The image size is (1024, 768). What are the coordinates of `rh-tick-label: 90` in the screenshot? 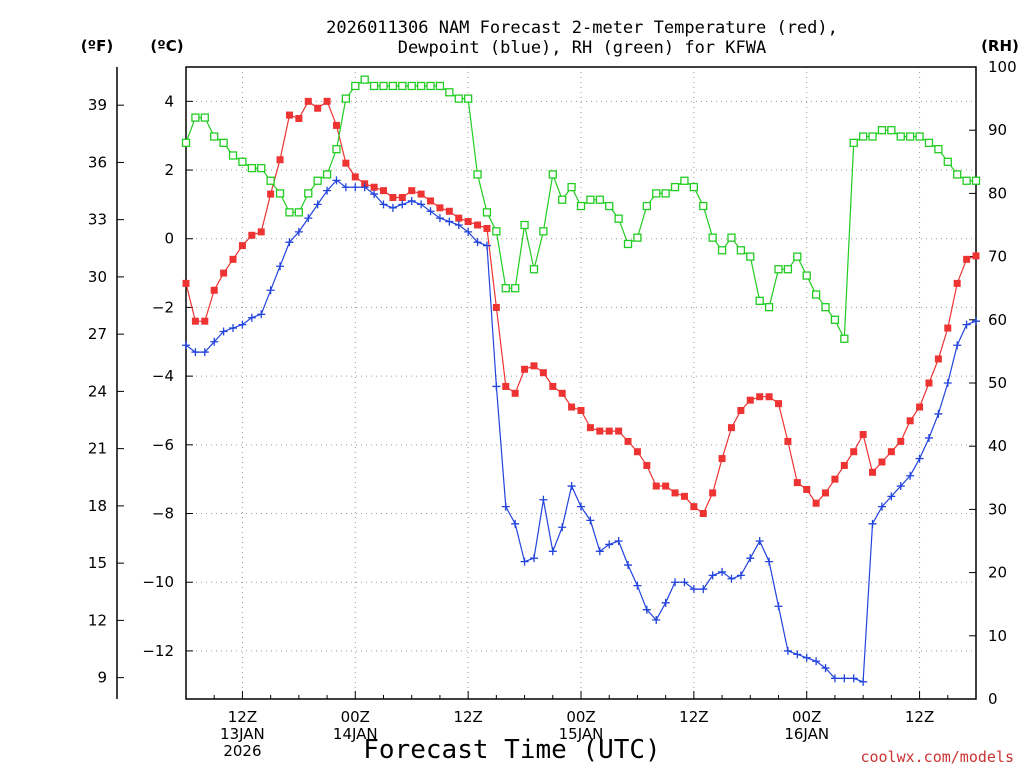 It's located at (997, 130).